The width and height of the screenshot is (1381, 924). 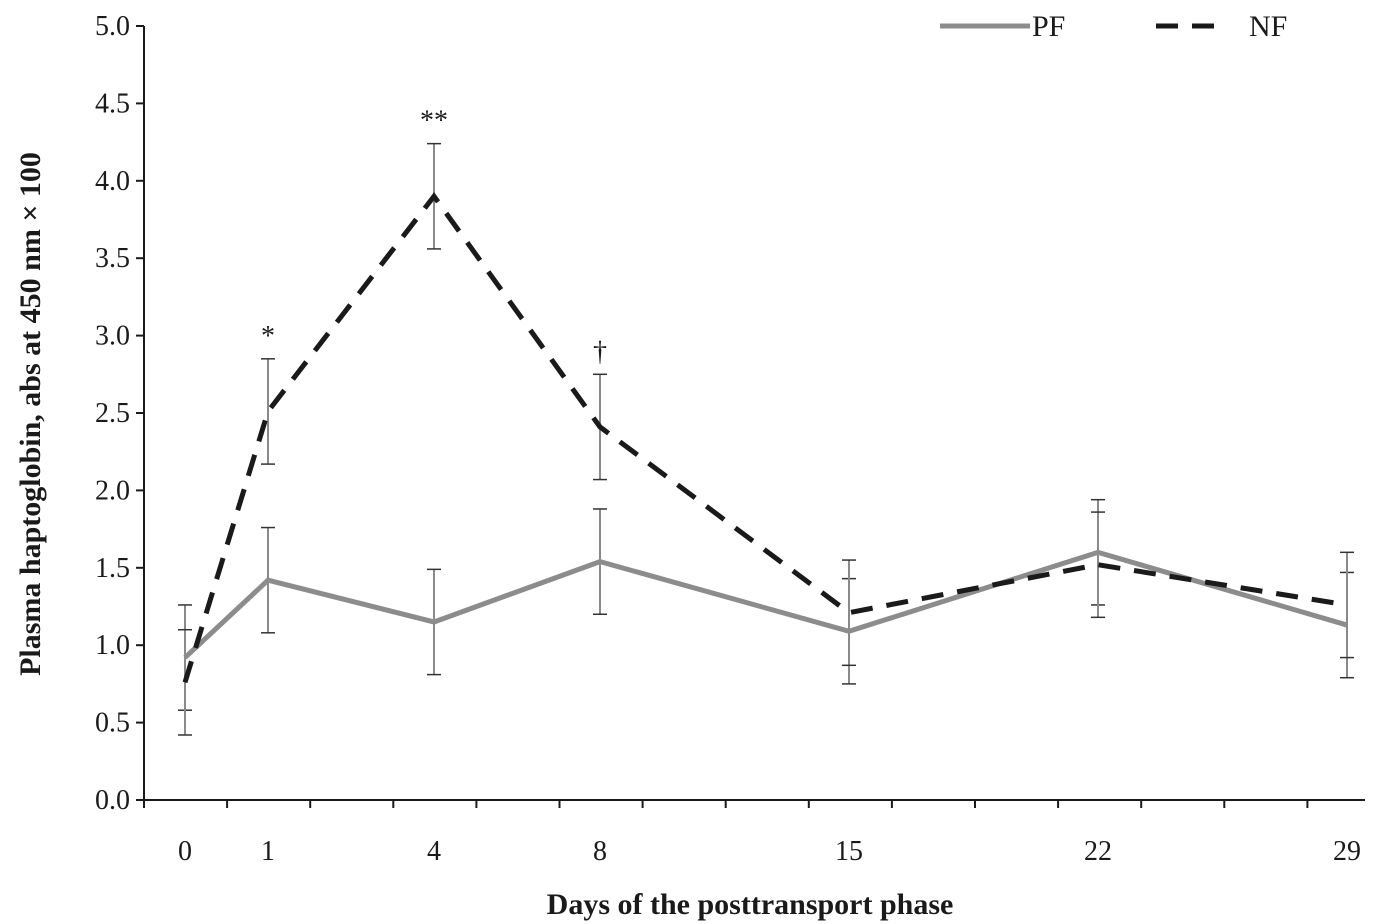 What do you see at coordinates (30, 414) in the screenshot?
I see `y-axis-title: Plasma haptoglobin, abs at 450 nm × 100` at bounding box center [30, 414].